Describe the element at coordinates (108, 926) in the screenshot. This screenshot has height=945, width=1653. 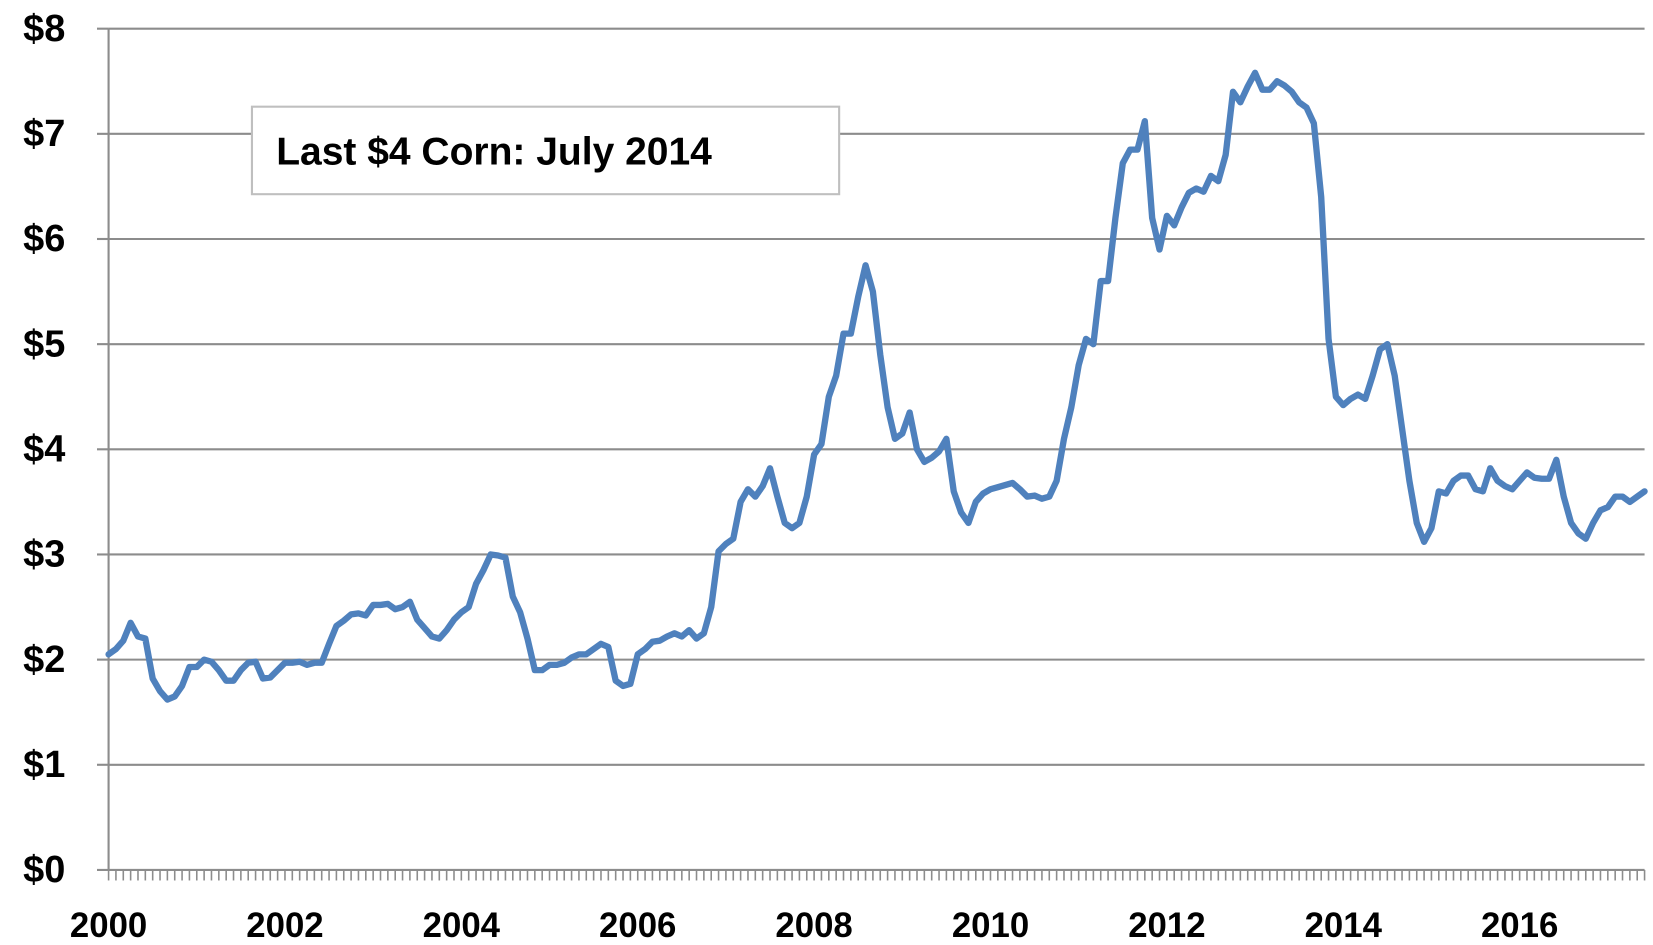
I see `x-tick-label: 2000` at that location.